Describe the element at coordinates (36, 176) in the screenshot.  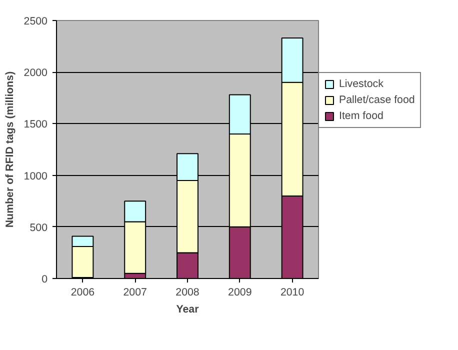
I see `y-tick-label: 1000` at that location.